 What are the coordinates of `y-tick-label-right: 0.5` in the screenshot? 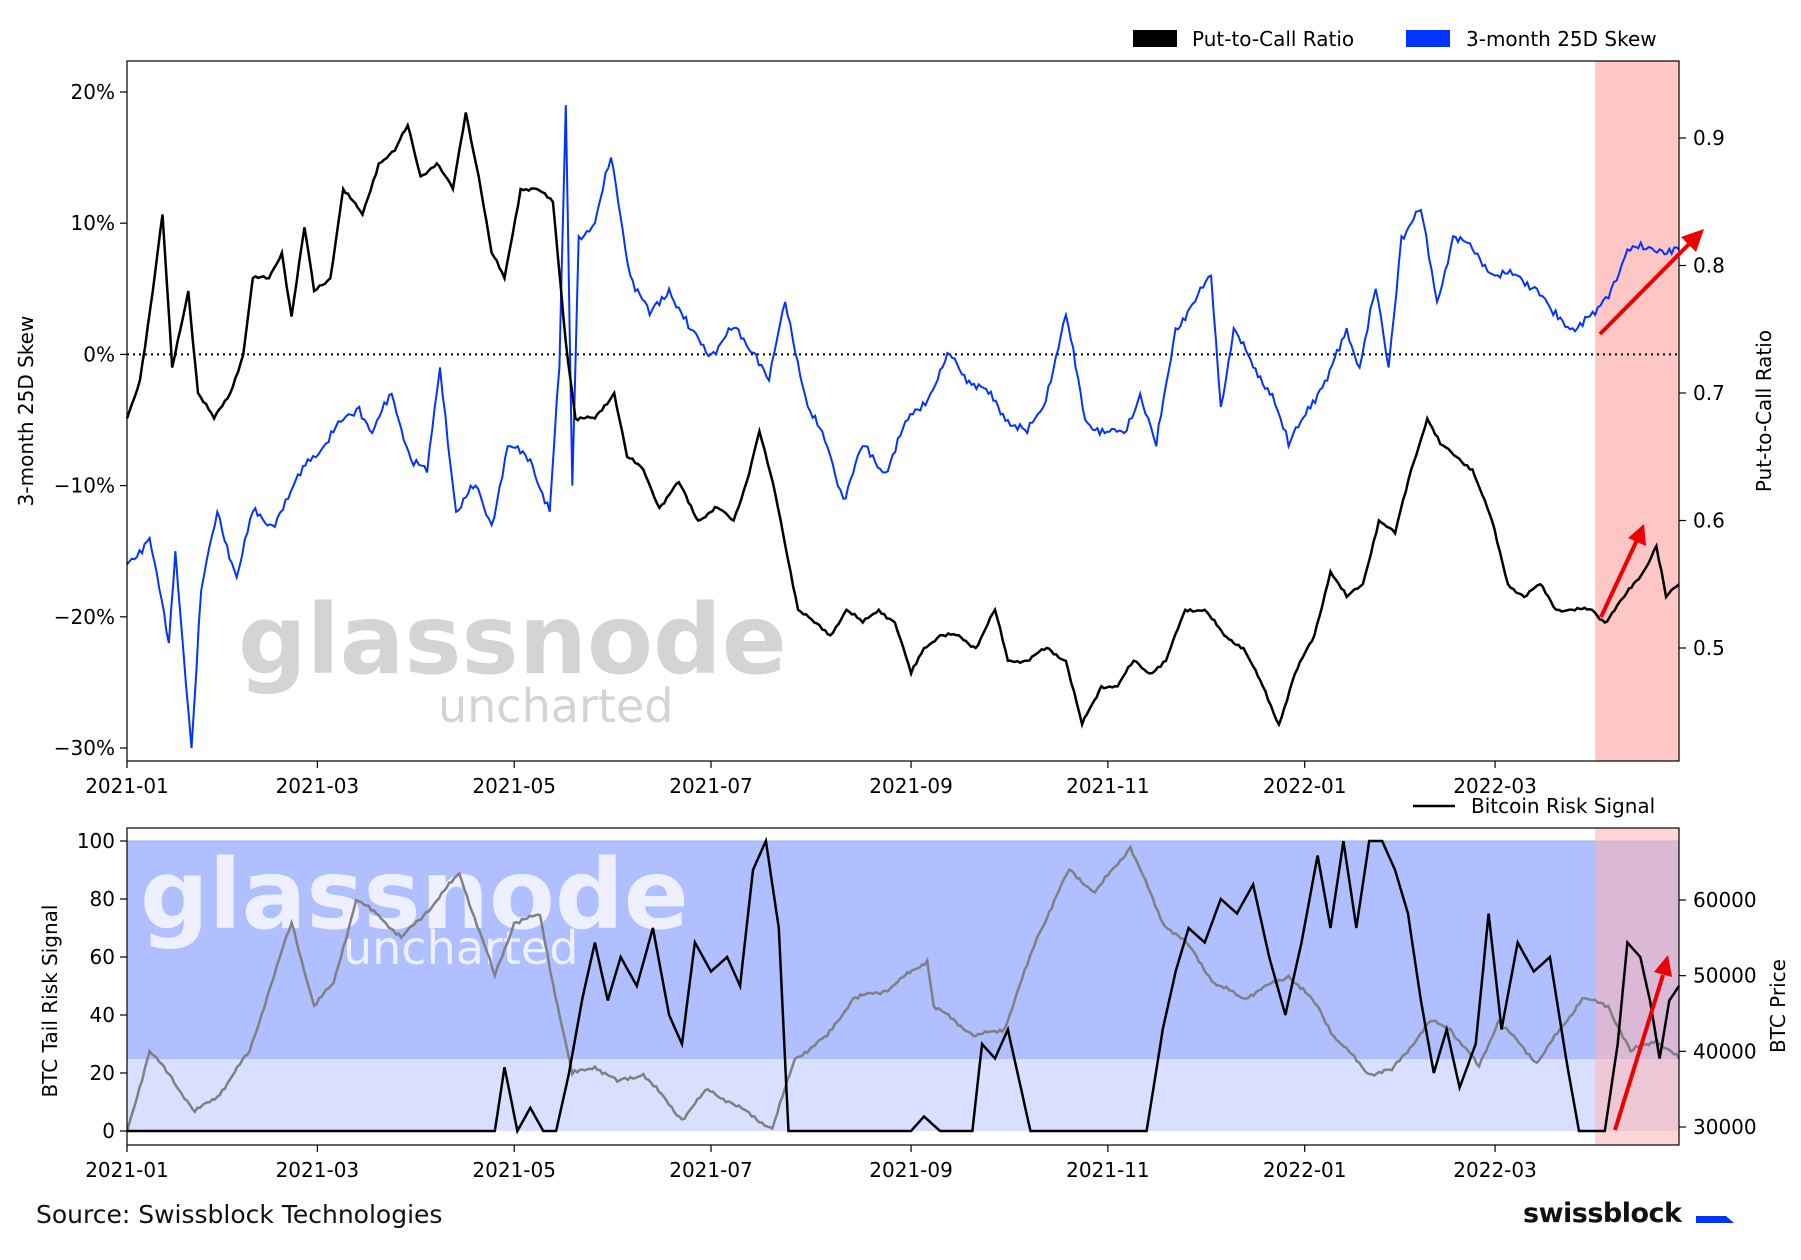 It's located at (1709, 648).